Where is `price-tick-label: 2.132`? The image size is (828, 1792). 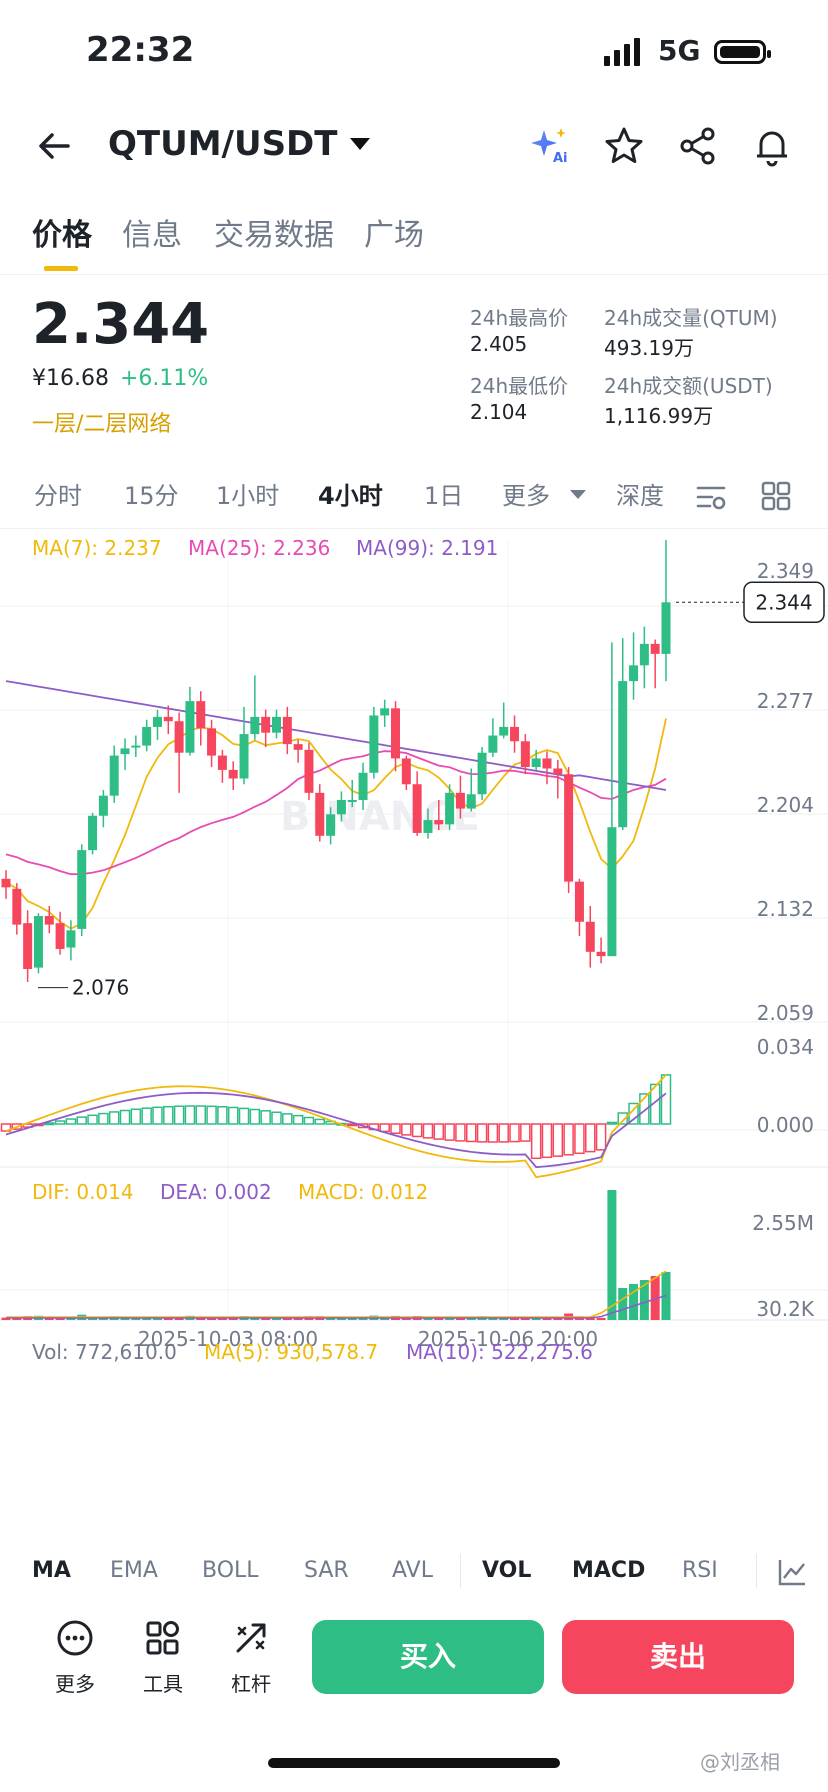 price-tick-label: 2.132 is located at coordinates (785, 909).